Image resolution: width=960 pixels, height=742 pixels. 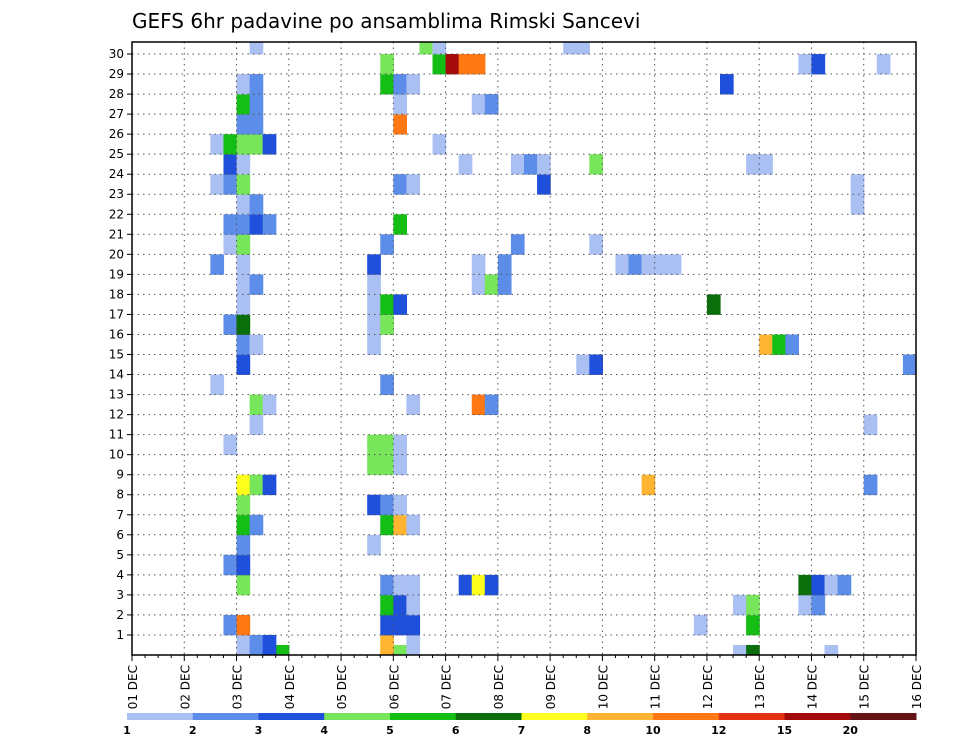 I want to click on y-tick-label: 24, so click(x=116, y=174).